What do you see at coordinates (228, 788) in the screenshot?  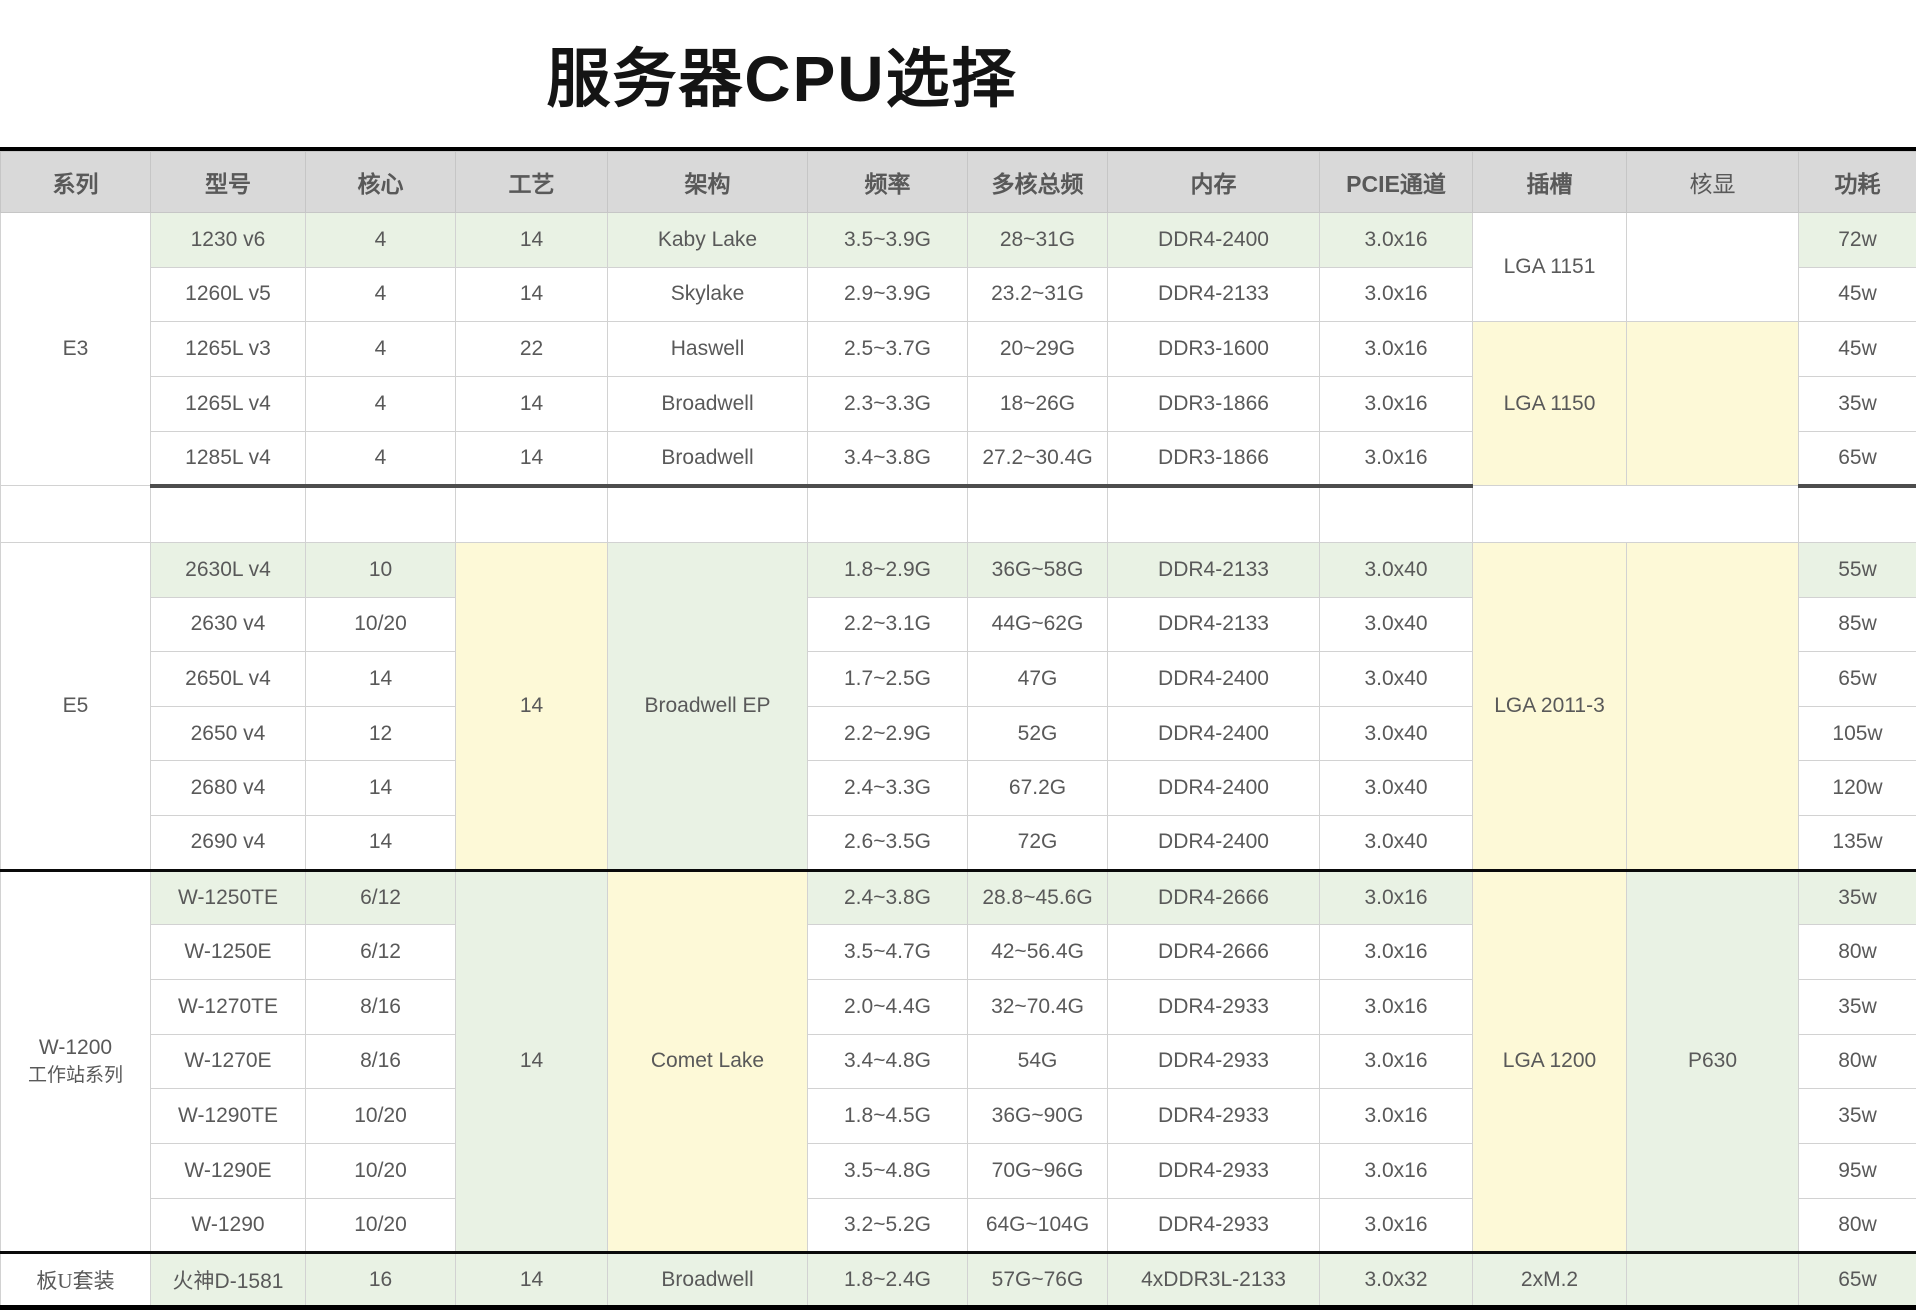 I see `cell-model: 2680 v4` at bounding box center [228, 788].